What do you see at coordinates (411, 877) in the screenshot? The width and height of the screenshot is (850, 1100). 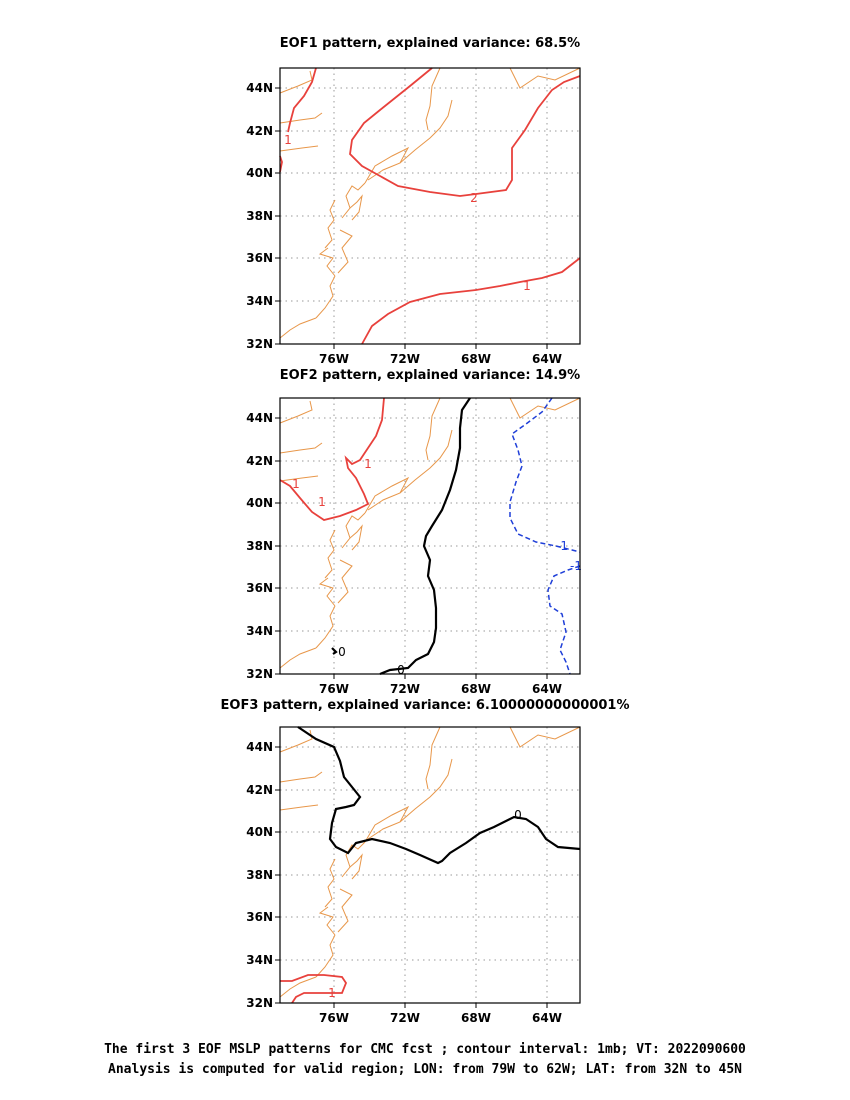 I see `panel3-ticks` at bounding box center [411, 877].